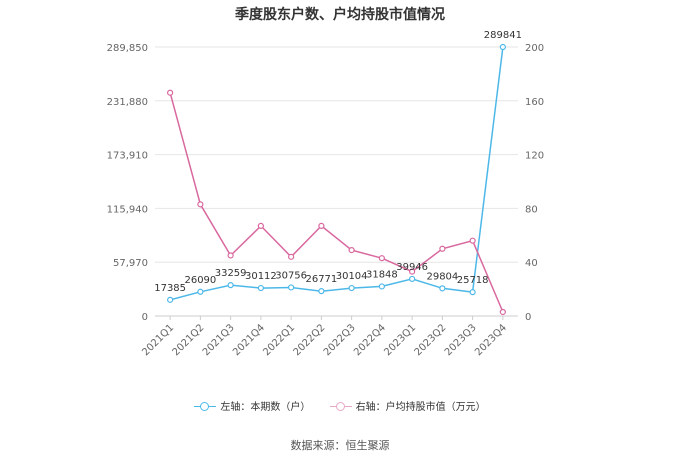 The height and width of the screenshot is (460, 680). What do you see at coordinates (531, 209) in the screenshot?
I see `right-axis-tick-label: 80` at bounding box center [531, 209].